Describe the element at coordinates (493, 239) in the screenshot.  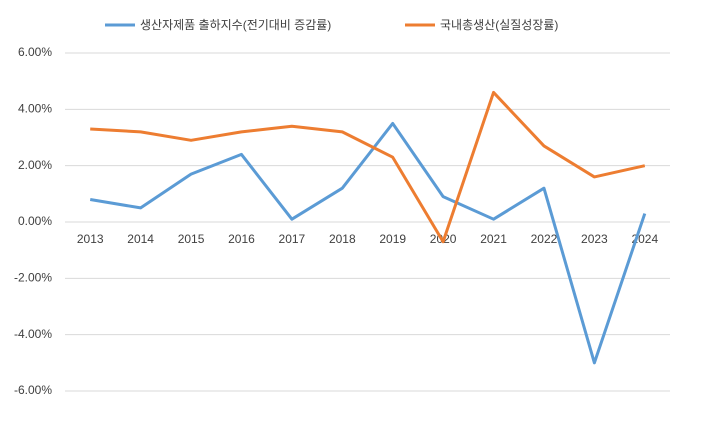
I see `x-tick-label: 2021` at that location.